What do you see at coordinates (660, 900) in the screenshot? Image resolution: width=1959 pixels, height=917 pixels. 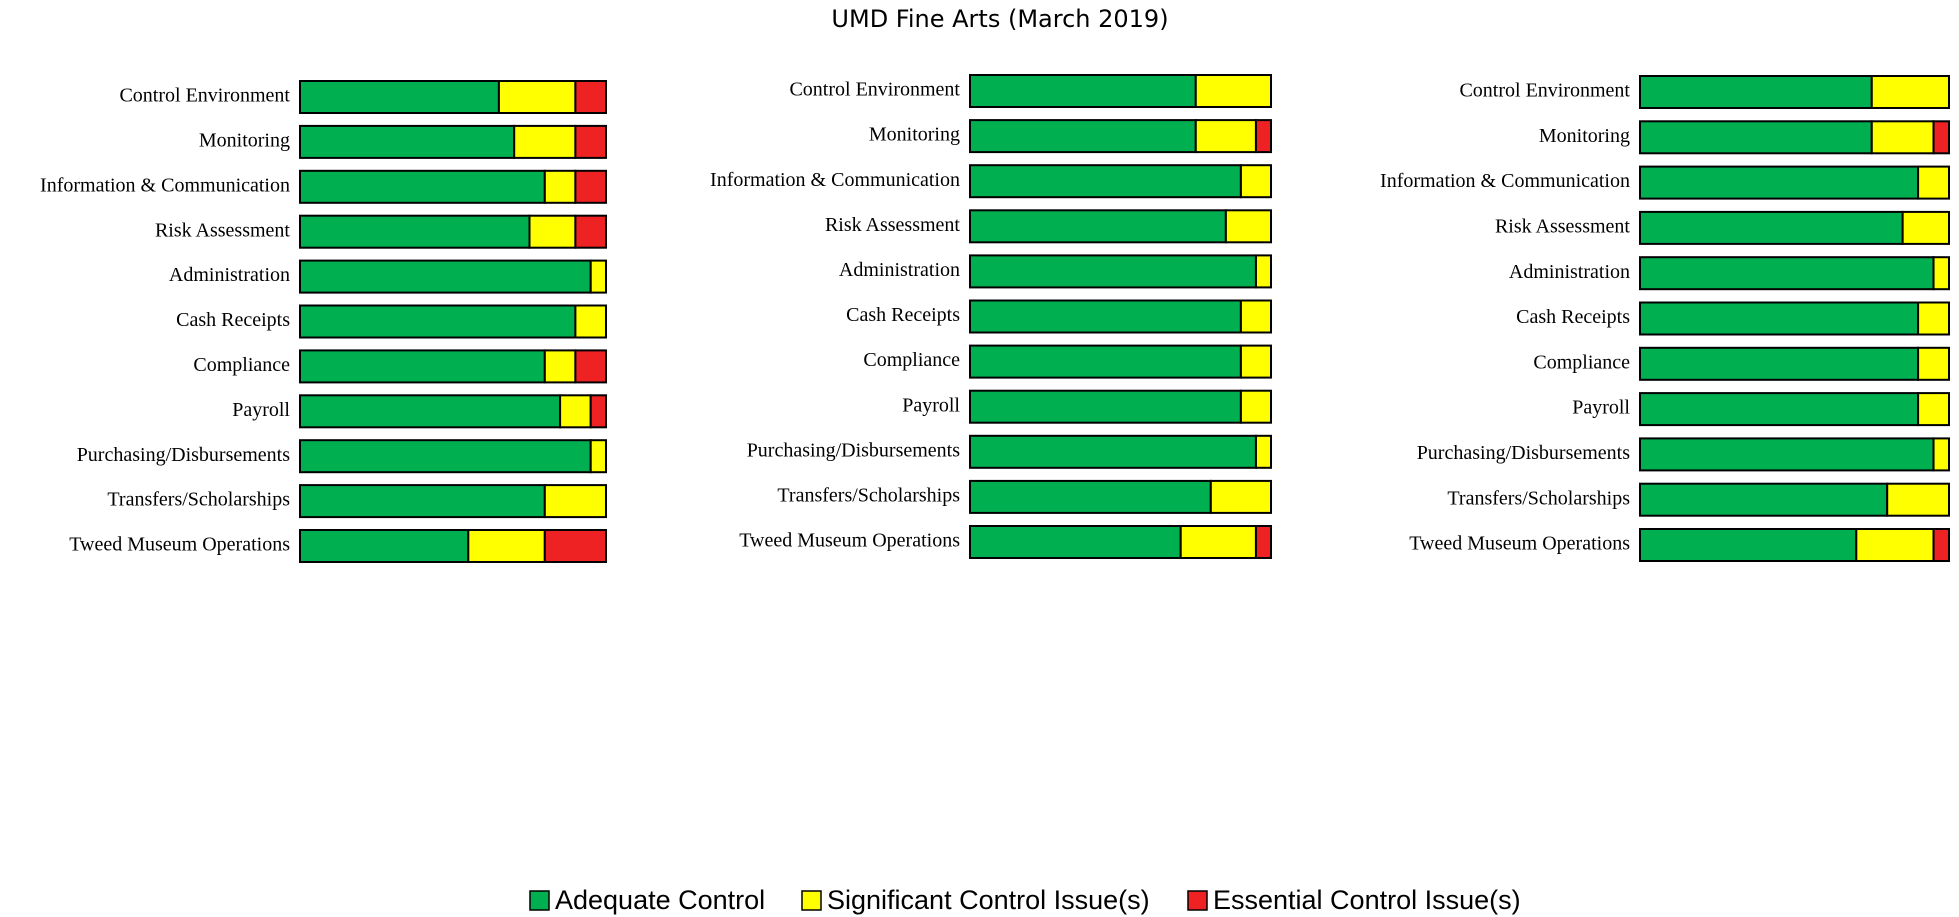 I see `legend-label: Adequate Control` at bounding box center [660, 900].